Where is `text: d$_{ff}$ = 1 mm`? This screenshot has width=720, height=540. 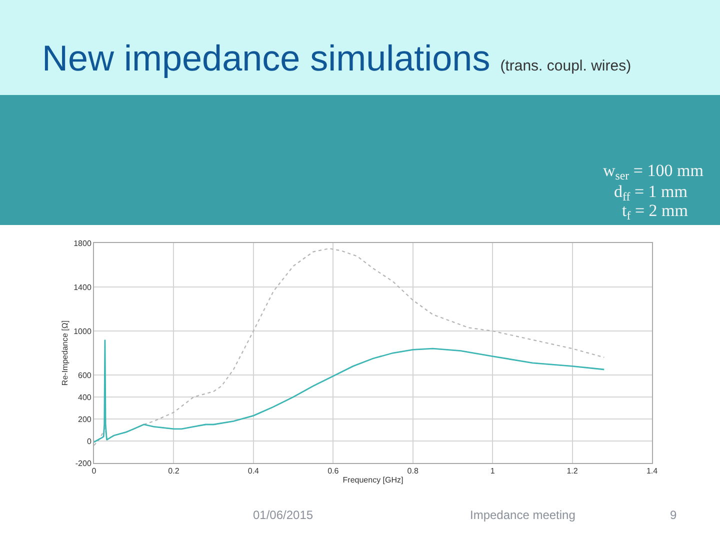 text: d$_{ff}$ = 1 mm is located at coordinates (651, 193).